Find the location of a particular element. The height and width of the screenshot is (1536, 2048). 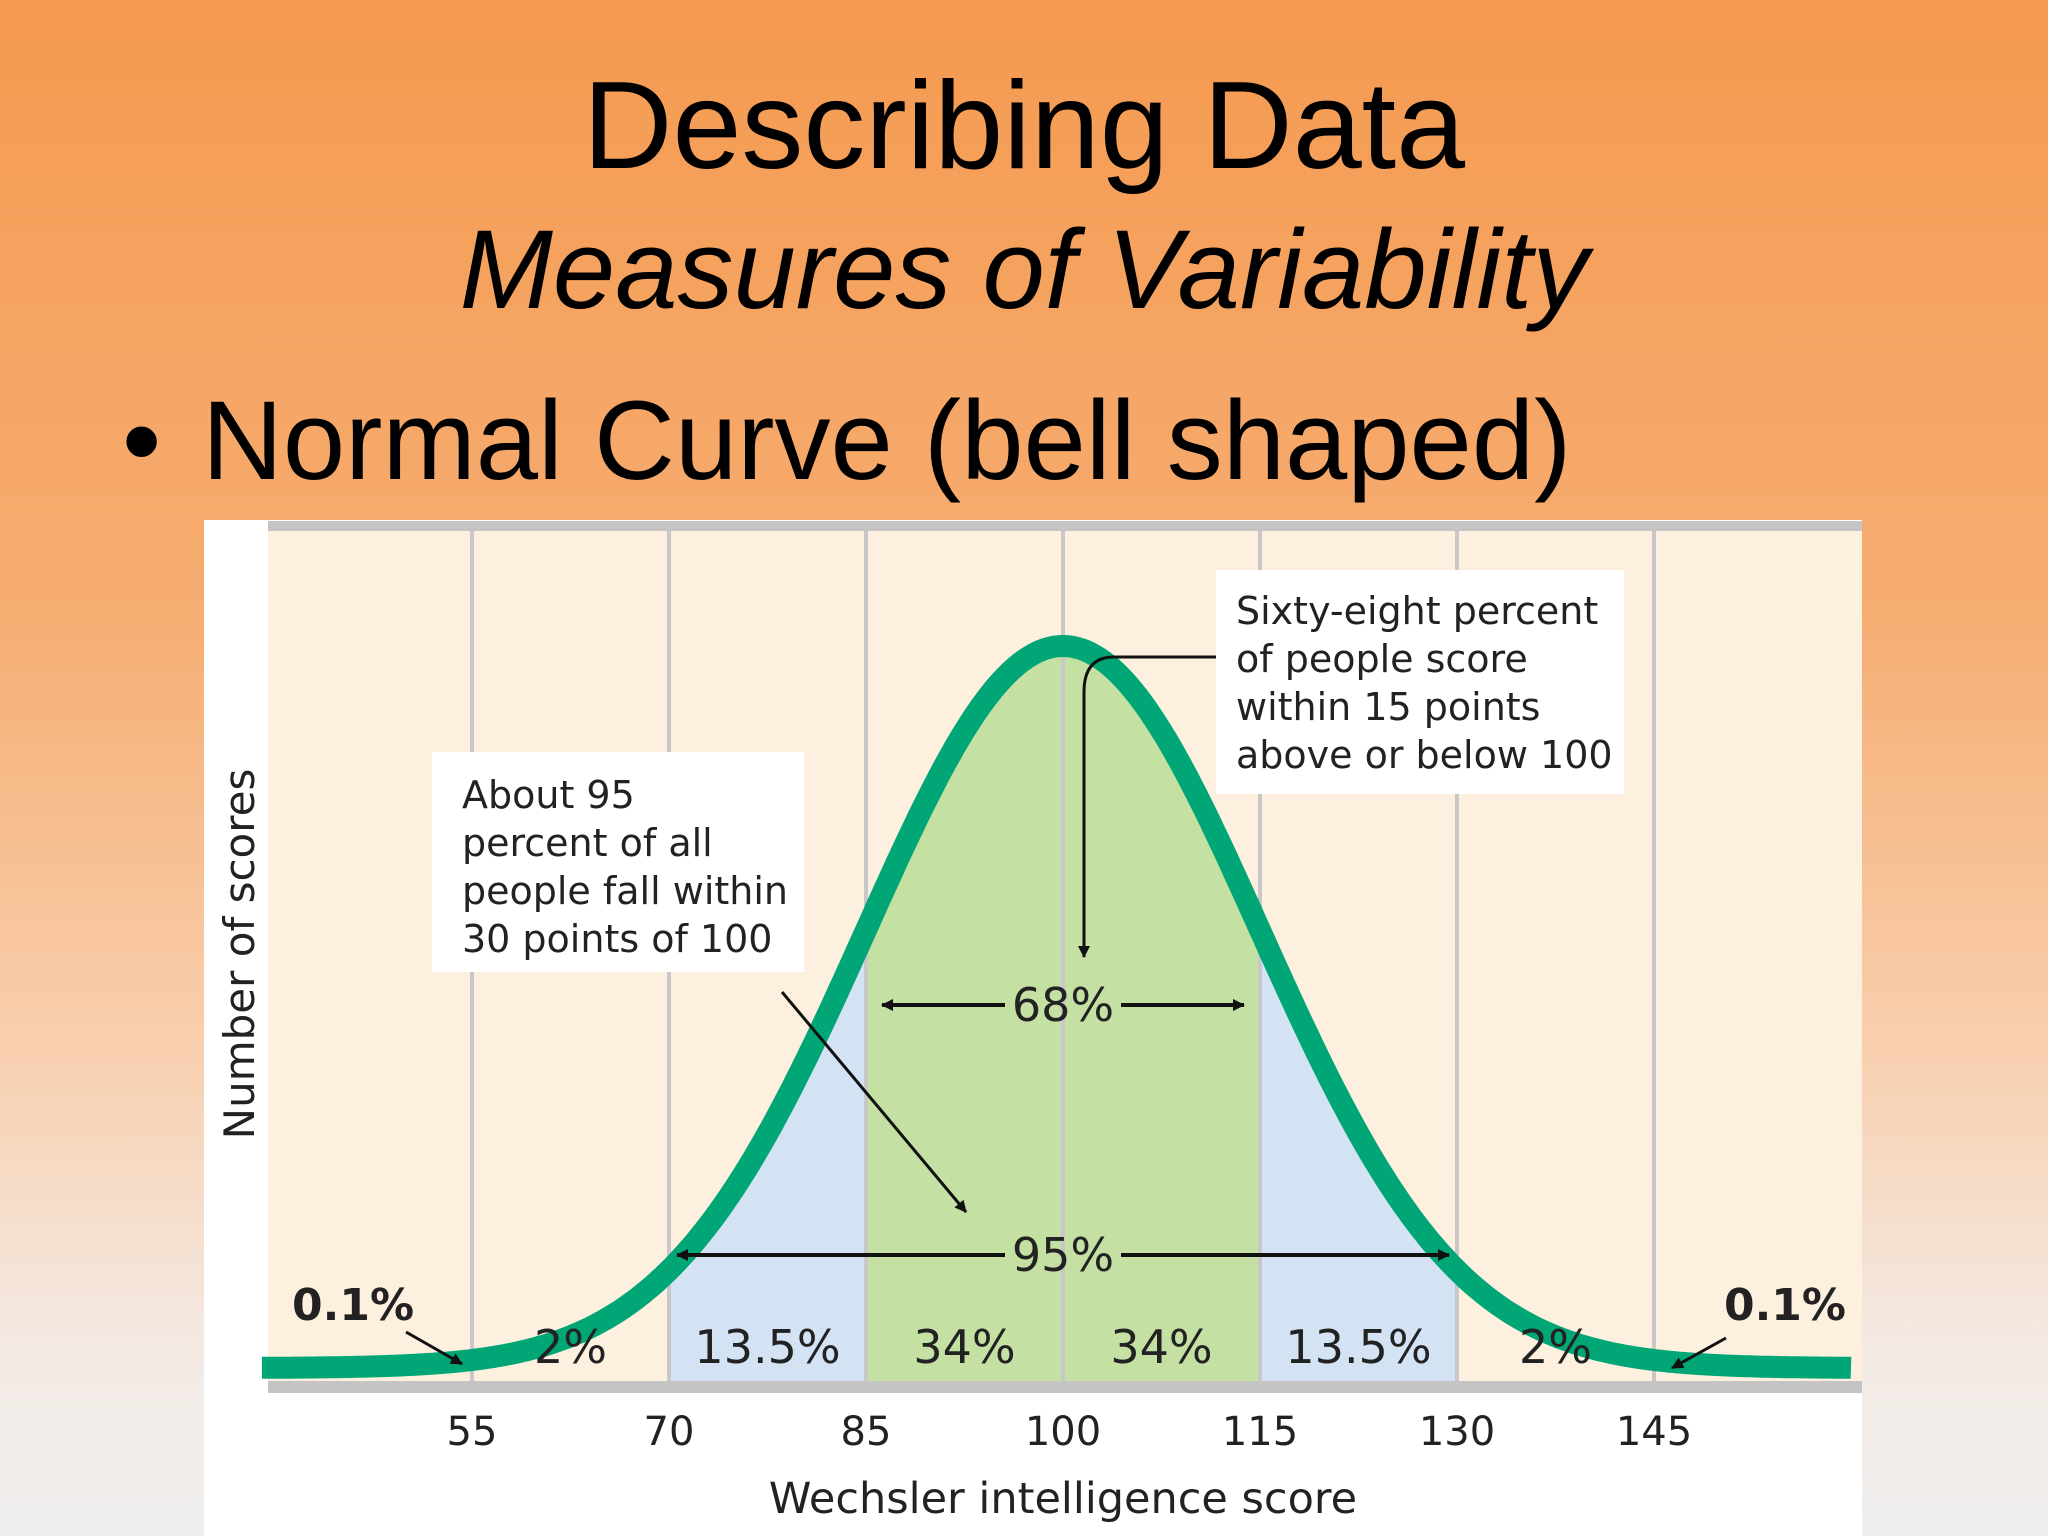

x-axis-label: Wechsler intelligence score is located at coordinates (1063, 1499).